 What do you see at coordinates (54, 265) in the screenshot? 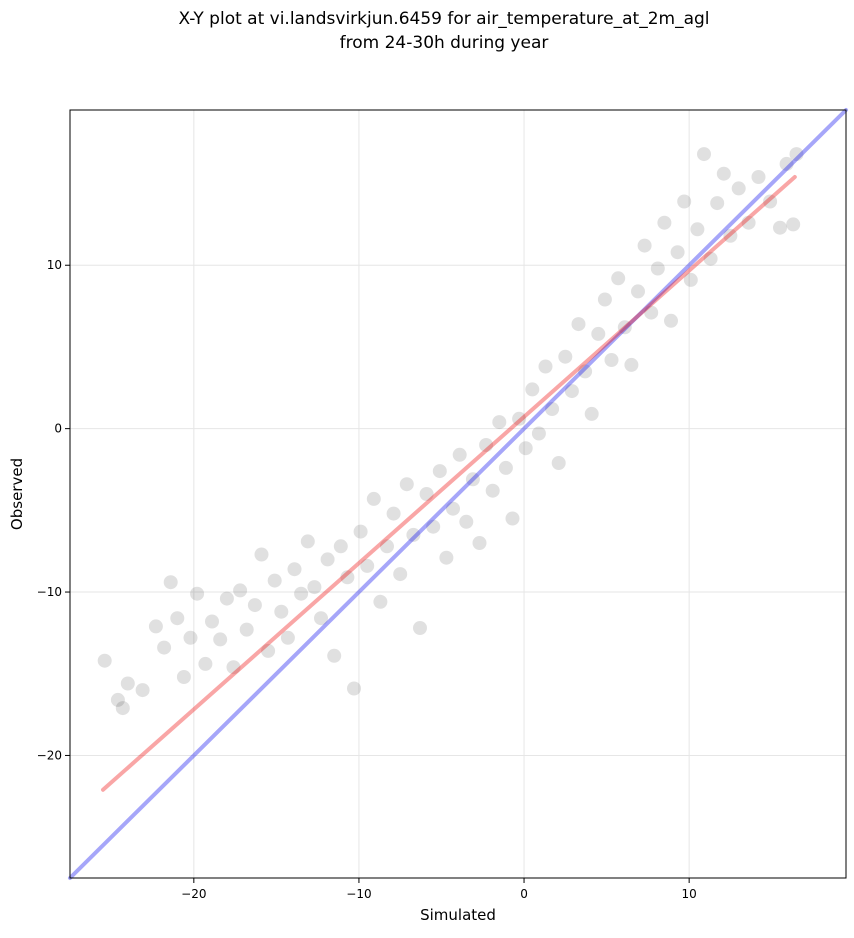
I see `y-tick-label: 10` at bounding box center [54, 265].